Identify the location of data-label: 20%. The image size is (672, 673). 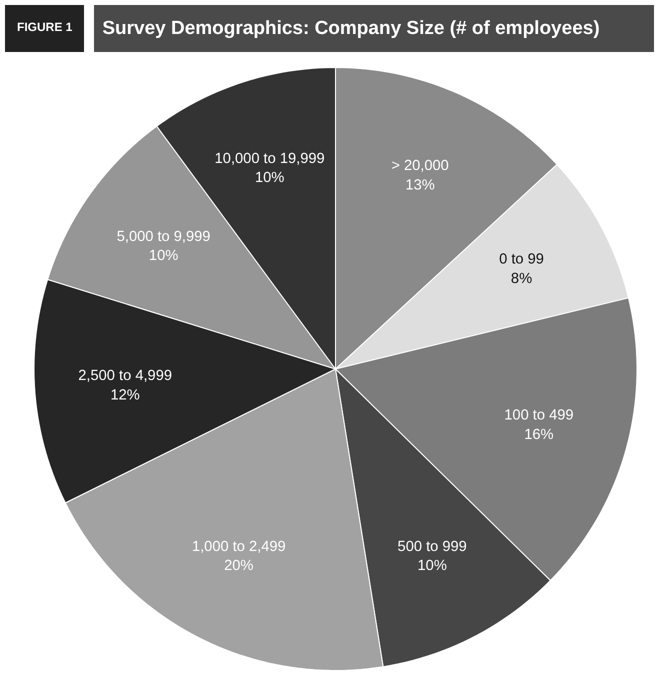
(239, 566).